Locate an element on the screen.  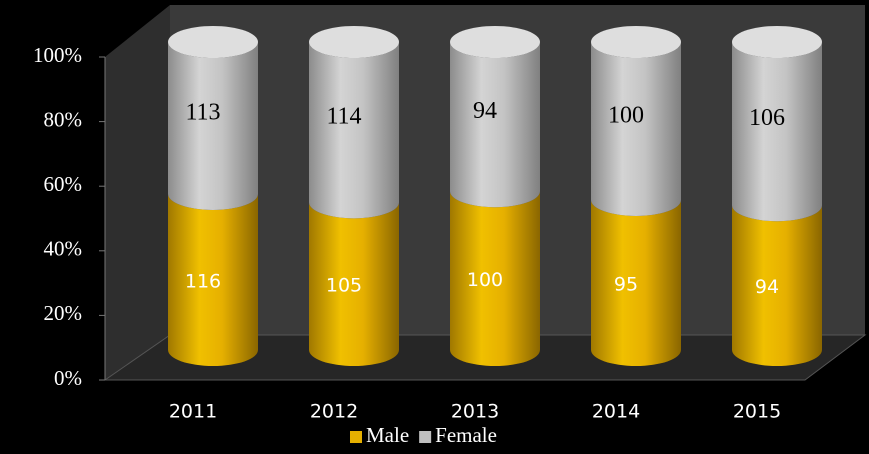
female-label: 113 is located at coordinates (202, 112).